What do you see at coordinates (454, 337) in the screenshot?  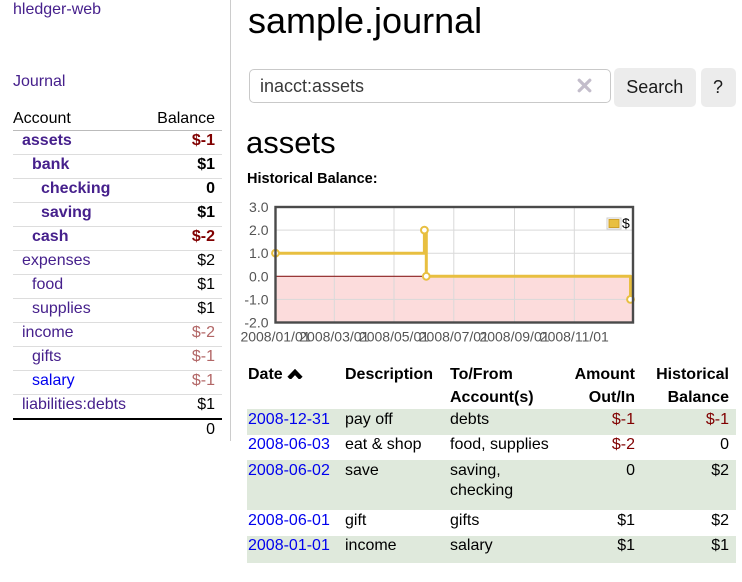 I see `svg-text: 2008/07/01` at bounding box center [454, 337].